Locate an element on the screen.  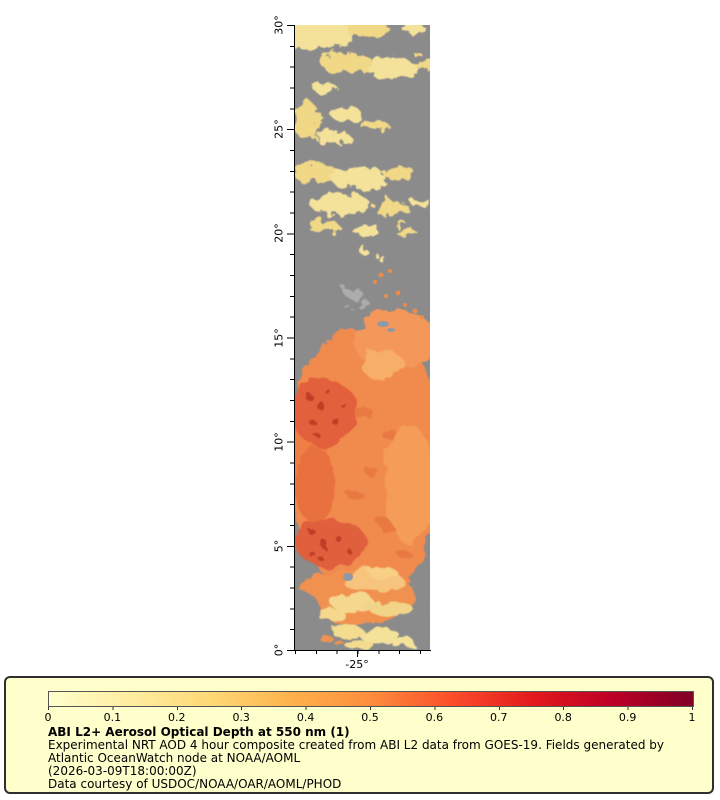
x-axis-tick-label: -25° is located at coordinates (357, 664).